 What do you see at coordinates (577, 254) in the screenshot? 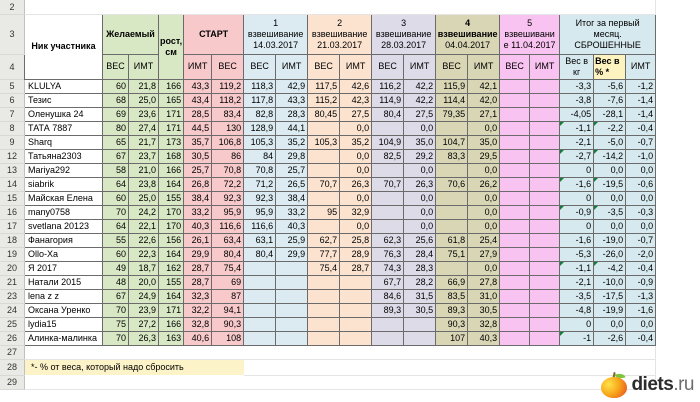
I see `cell-t-kg: -5,3` at bounding box center [577, 254].